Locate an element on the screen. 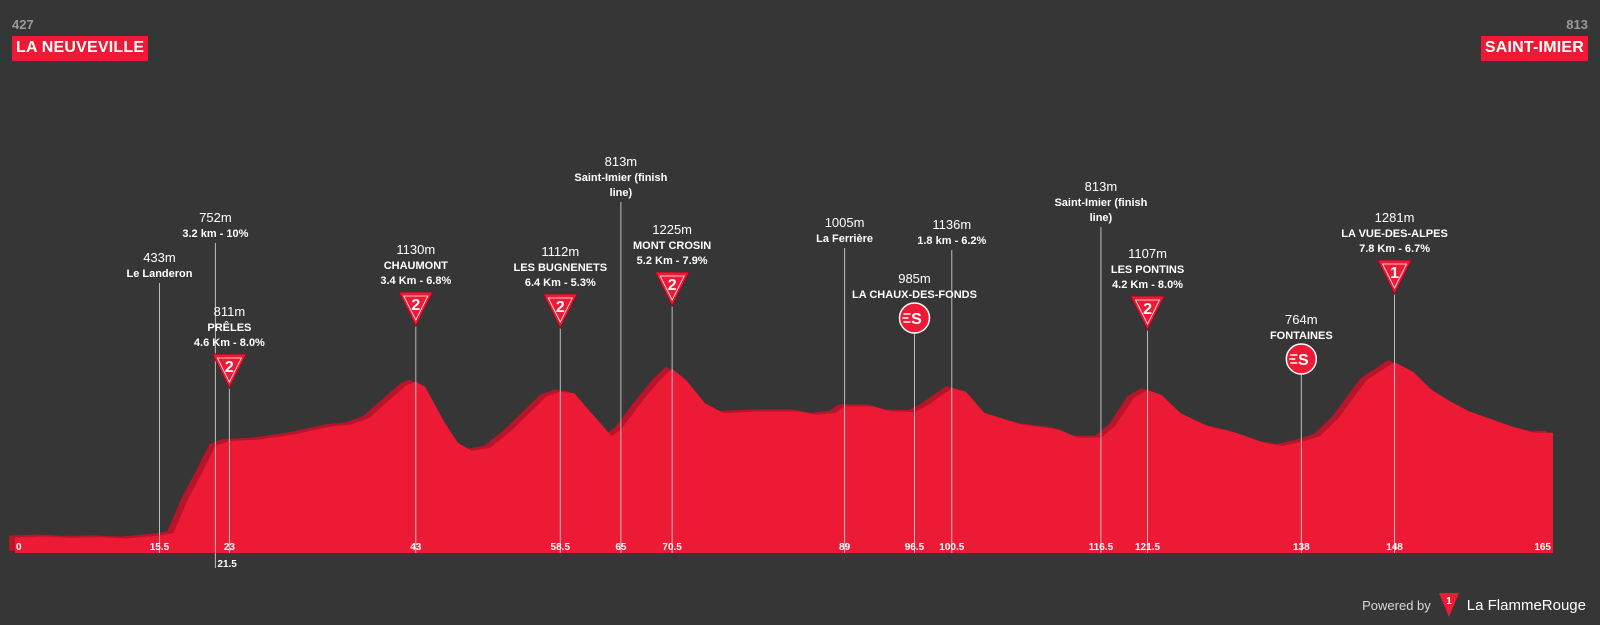 This screenshot has height=625, width=1600. marker-altitude-km-100.5: 1136m is located at coordinates (951, 224).